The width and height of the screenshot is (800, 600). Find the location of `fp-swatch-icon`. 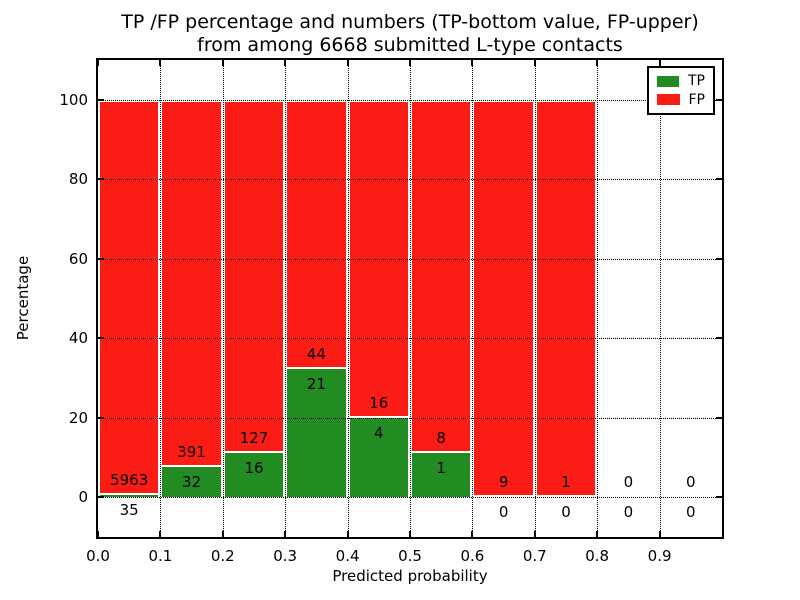

fp-swatch-icon is located at coordinates (668, 100).